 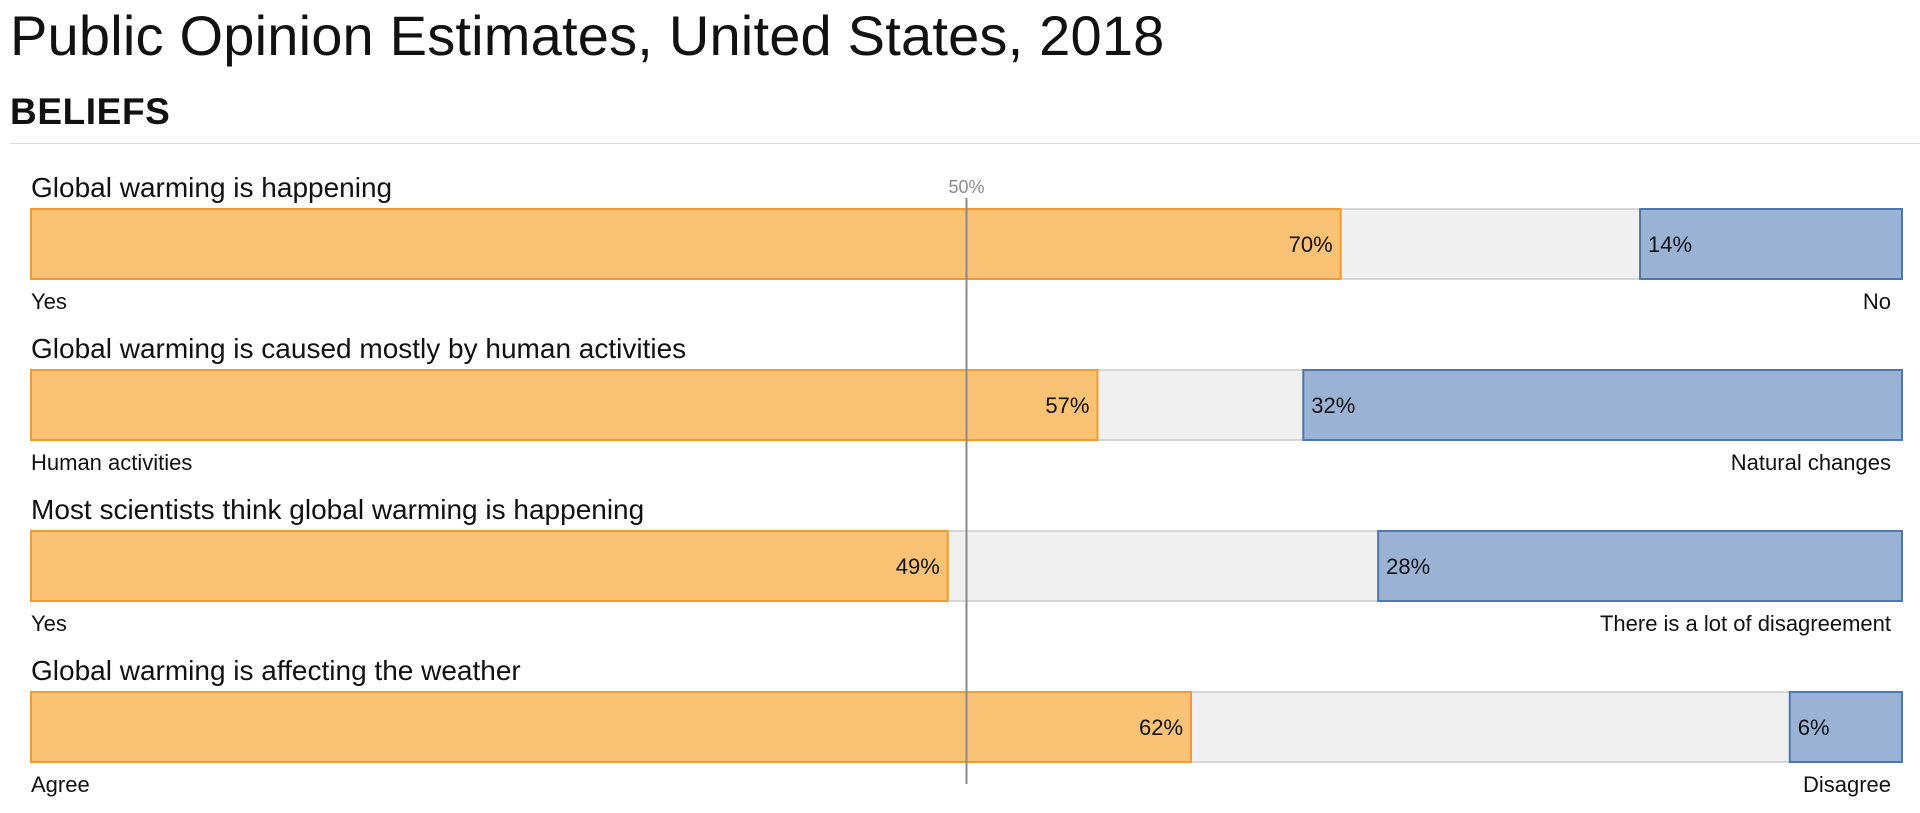 What do you see at coordinates (276, 670) in the screenshot?
I see `row-question: Global warming is affecting the weather` at bounding box center [276, 670].